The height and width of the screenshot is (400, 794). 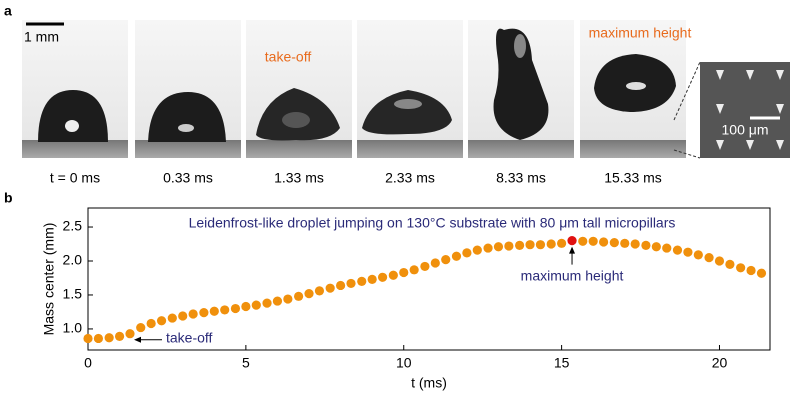 I want to click on x-tick-label: 0, so click(x=88, y=363).